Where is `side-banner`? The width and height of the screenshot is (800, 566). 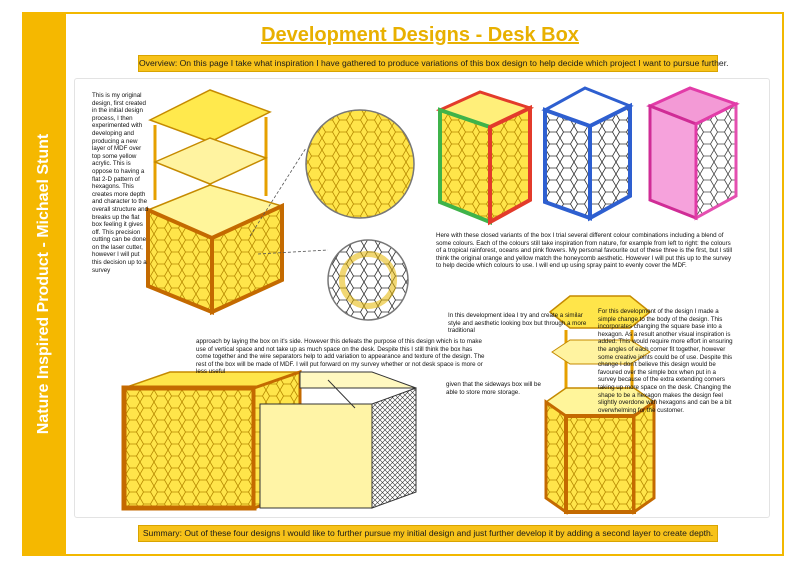 side-banner is located at coordinates (44, 284).